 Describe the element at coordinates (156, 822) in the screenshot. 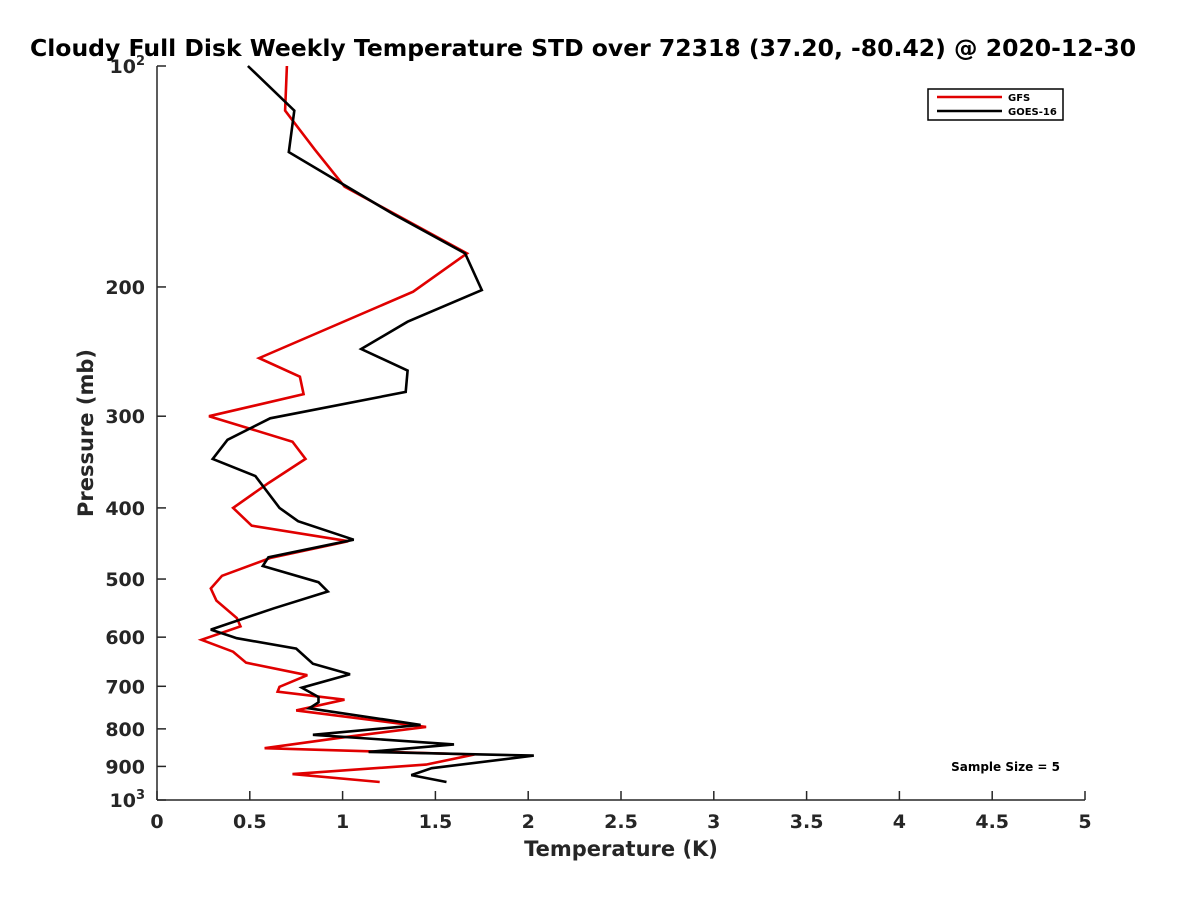

I see `x-tick-label: 0` at that location.